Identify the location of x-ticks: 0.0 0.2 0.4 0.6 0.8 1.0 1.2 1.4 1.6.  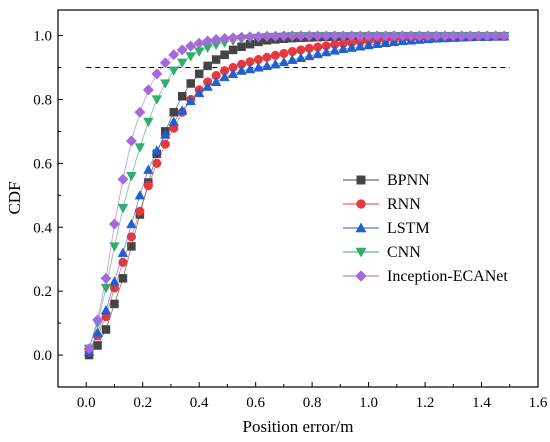
(312, 396).